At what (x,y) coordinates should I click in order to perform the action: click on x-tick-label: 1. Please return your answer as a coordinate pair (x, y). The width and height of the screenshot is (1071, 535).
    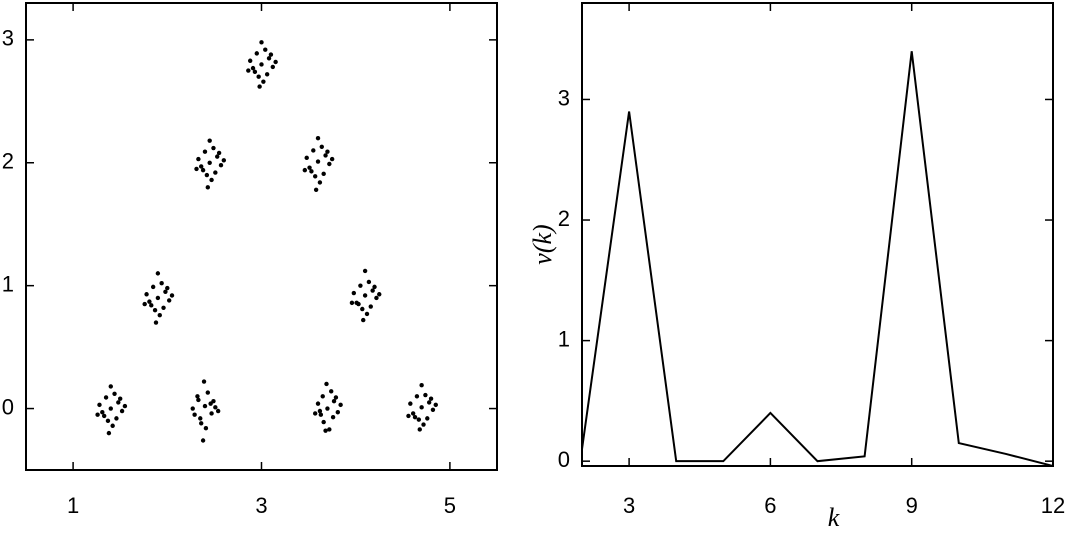
    Looking at the image, I should click on (73, 505).